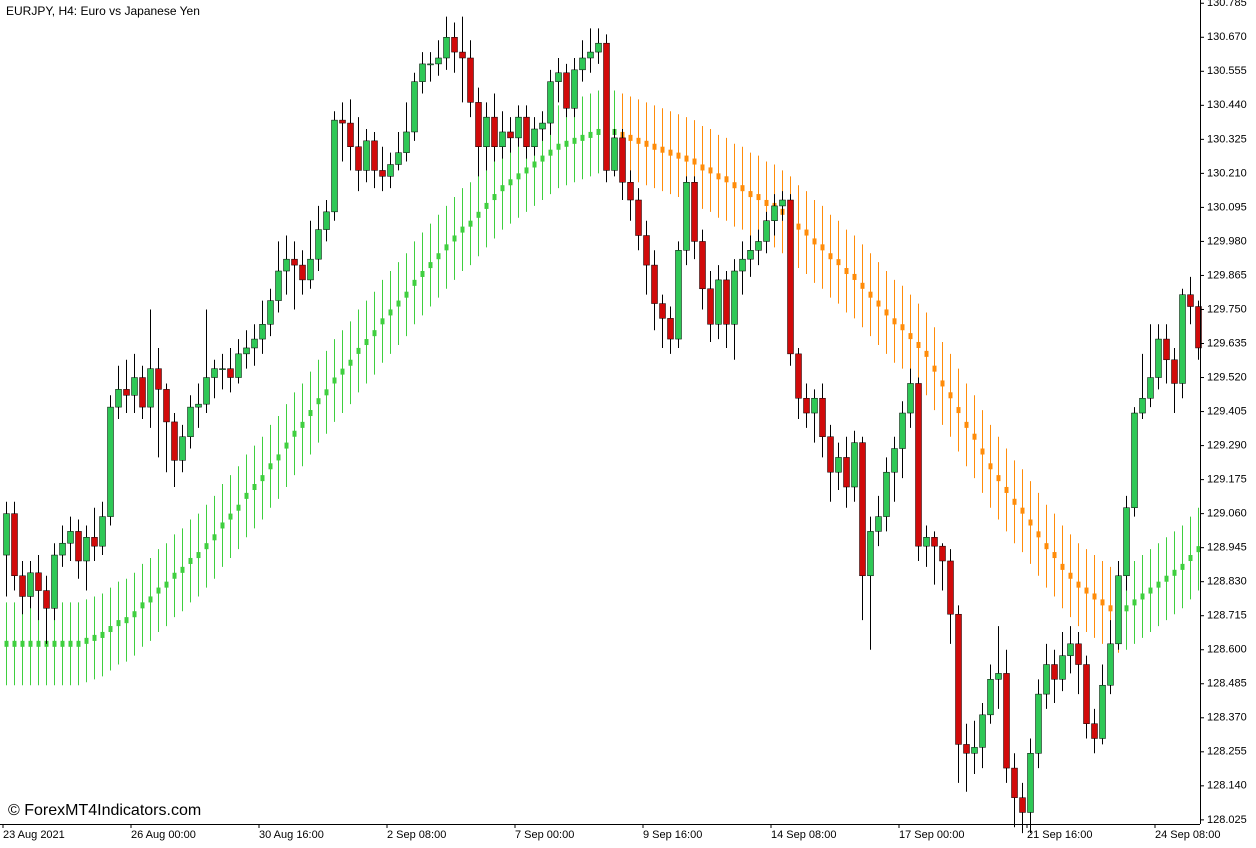 This screenshot has height=848, width=1256. I want to click on x-tick-label: 23 Aug 2021, so click(34, 835).